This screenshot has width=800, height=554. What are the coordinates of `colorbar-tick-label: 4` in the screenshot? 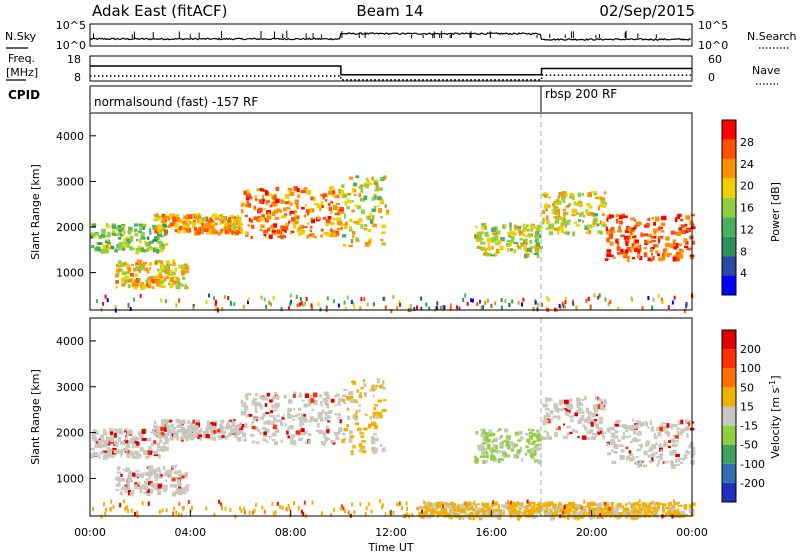 It's located at (743, 273).